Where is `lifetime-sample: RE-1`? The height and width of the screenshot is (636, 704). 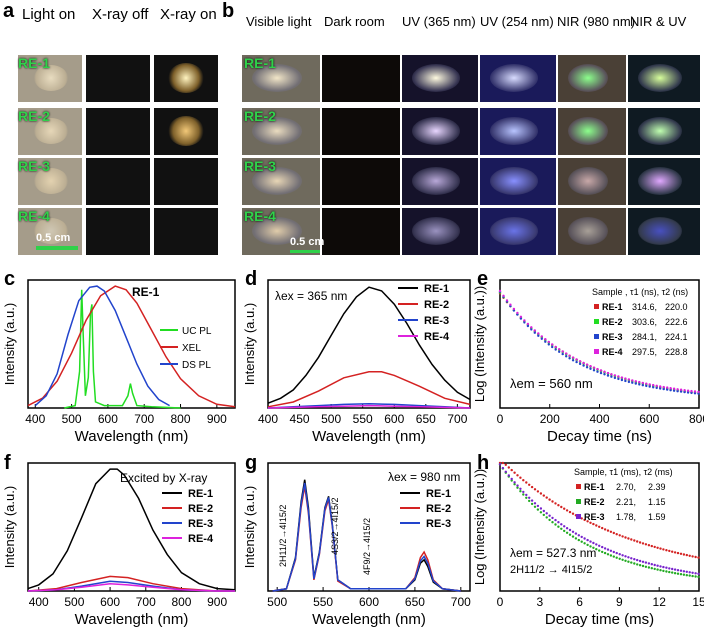
lifetime-sample: RE-1 is located at coordinates (594, 487).